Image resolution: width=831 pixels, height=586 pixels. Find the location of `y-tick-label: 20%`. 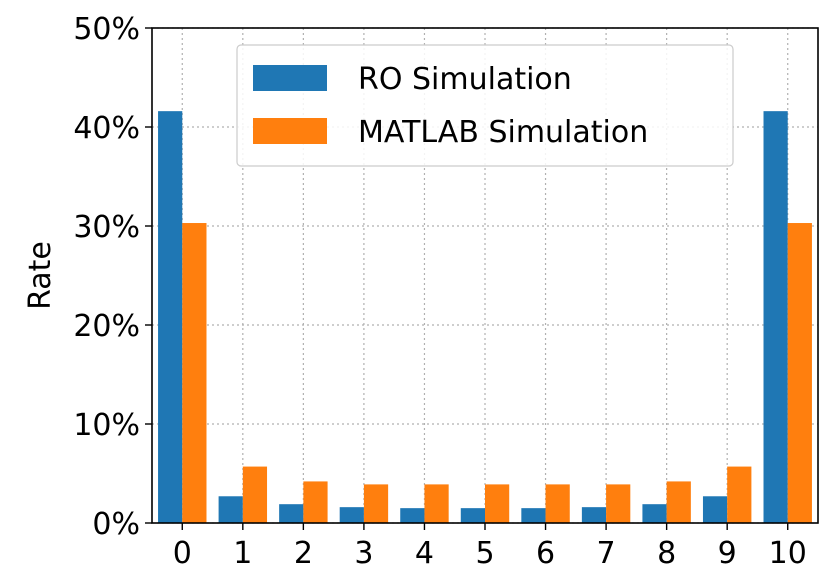

y-tick-label: 20% is located at coordinates (106, 326).